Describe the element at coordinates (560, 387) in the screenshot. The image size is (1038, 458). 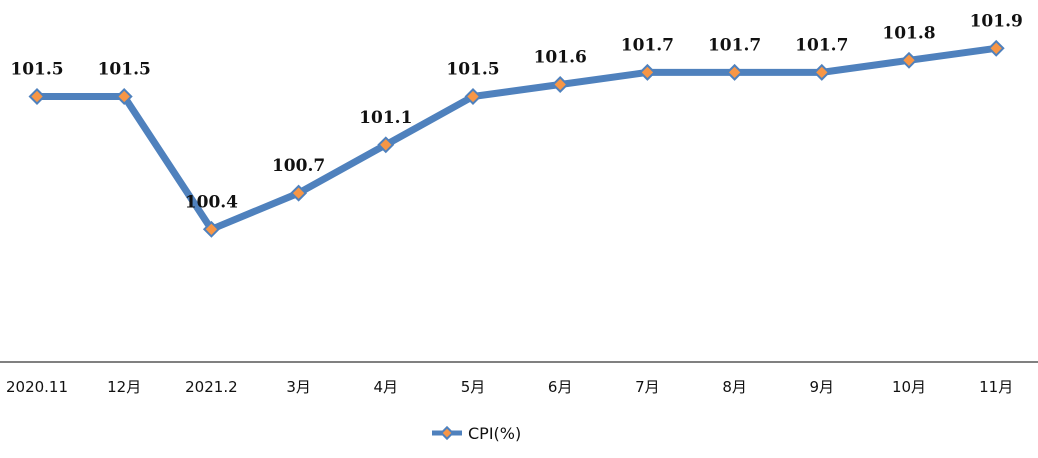
I see `x-tick-label-6: 6月` at that location.